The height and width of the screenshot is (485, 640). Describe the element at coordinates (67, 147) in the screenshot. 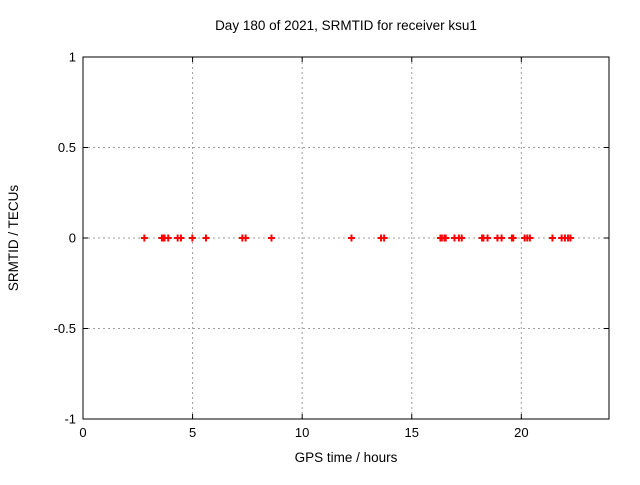

I see `y-tick-label: 0.5` at that location.